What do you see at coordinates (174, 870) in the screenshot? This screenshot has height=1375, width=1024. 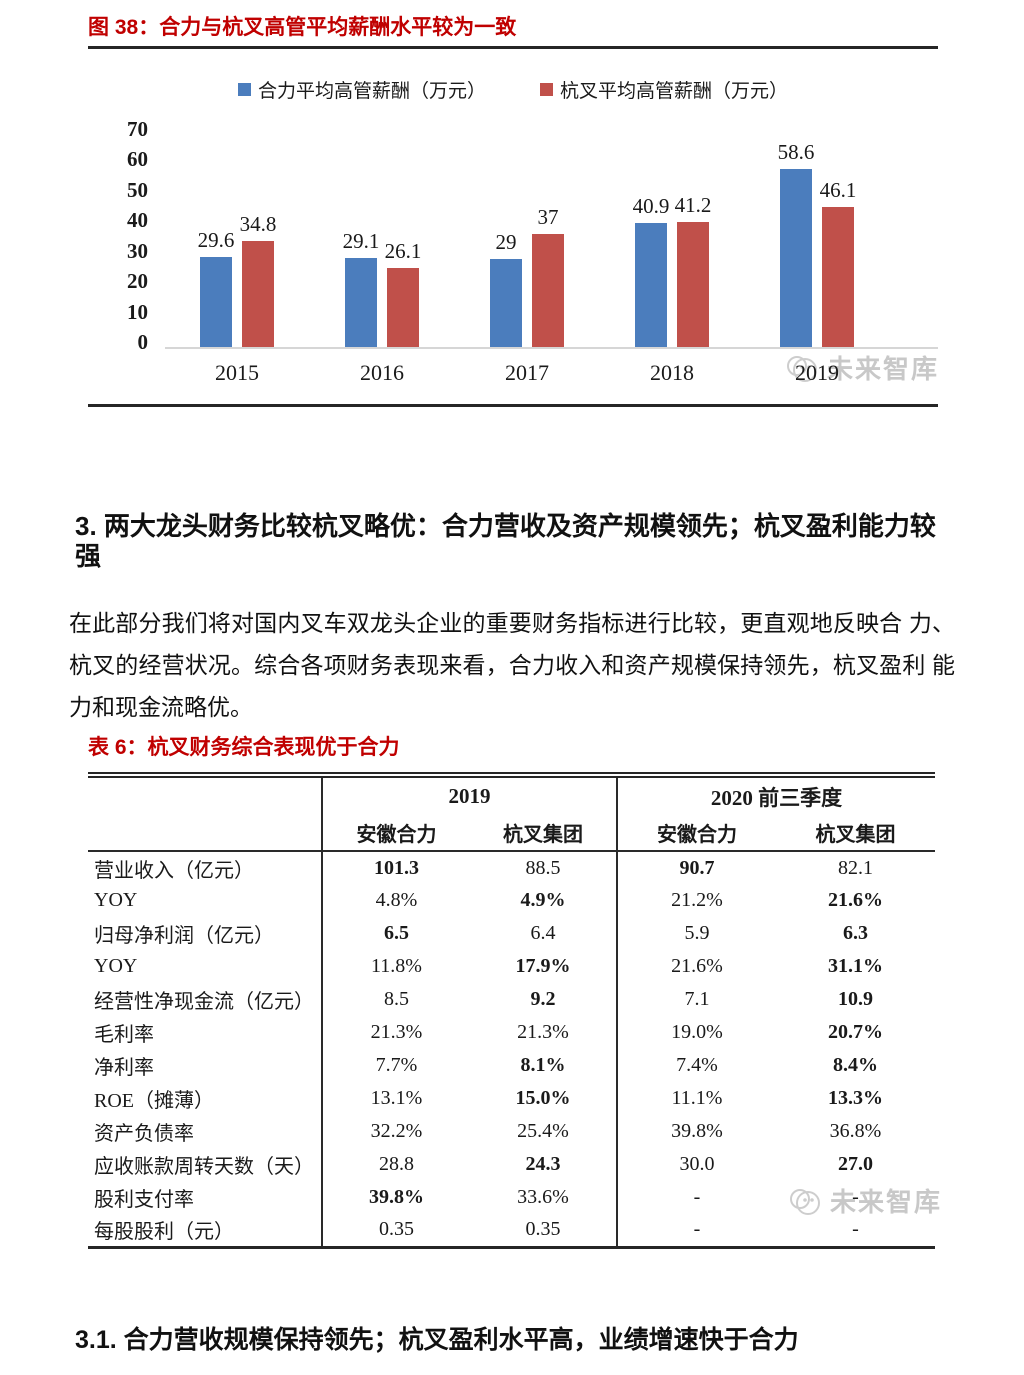 I see `row-label: 营业收入（亿元）` at bounding box center [174, 870].